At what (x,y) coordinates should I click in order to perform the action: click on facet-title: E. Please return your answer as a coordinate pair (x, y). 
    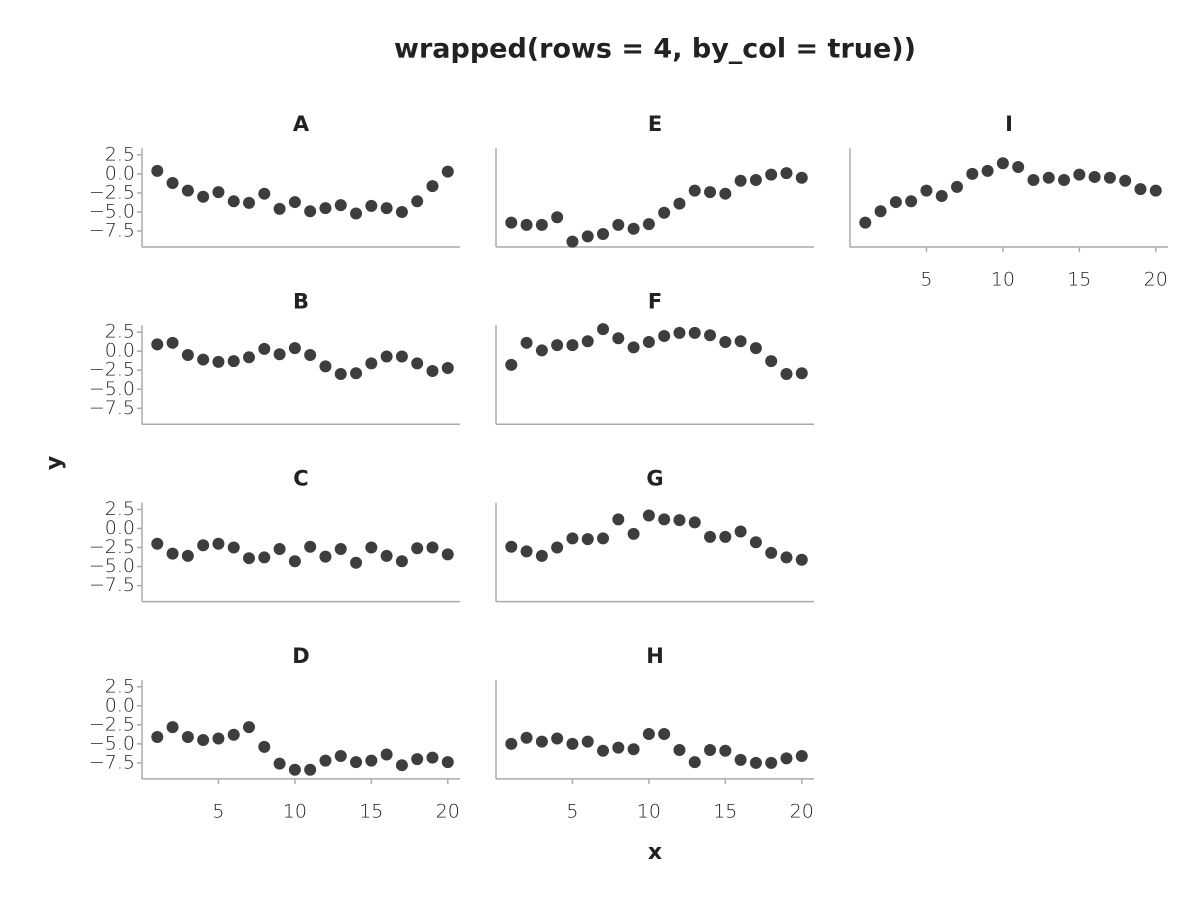
    Looking at the image, I should click on (655, 124).